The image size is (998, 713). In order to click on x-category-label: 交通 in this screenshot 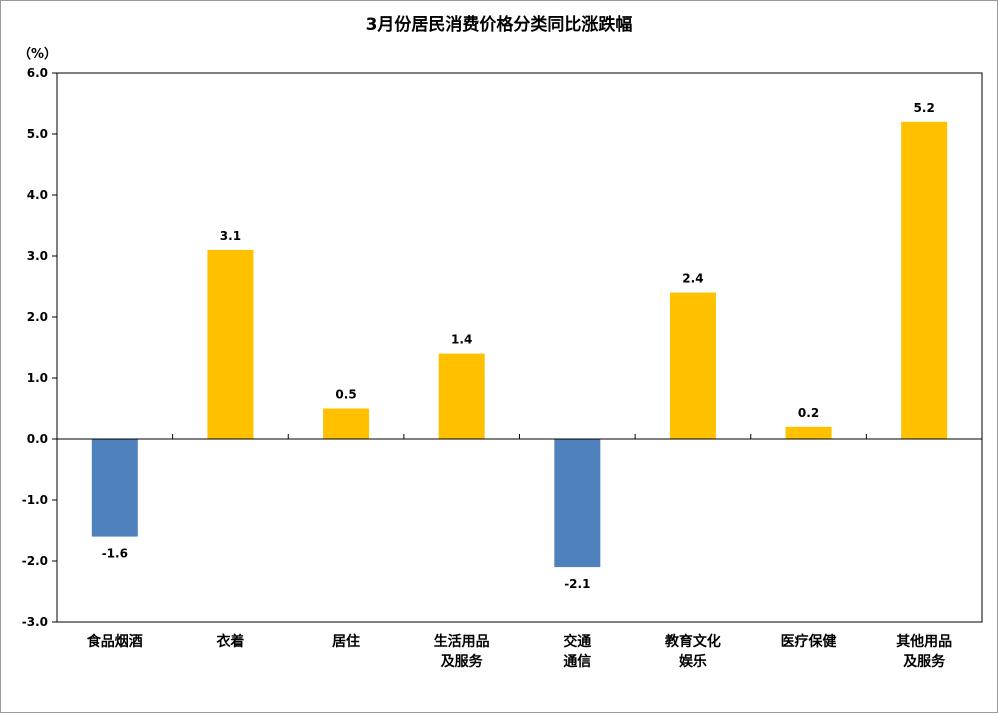, I will do `click(577, 641)`.